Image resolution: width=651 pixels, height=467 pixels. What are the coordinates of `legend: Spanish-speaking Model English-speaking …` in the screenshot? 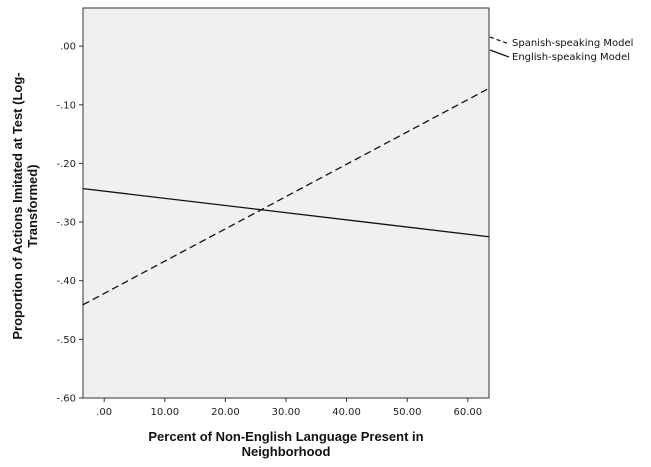 It's located at (561, 49).